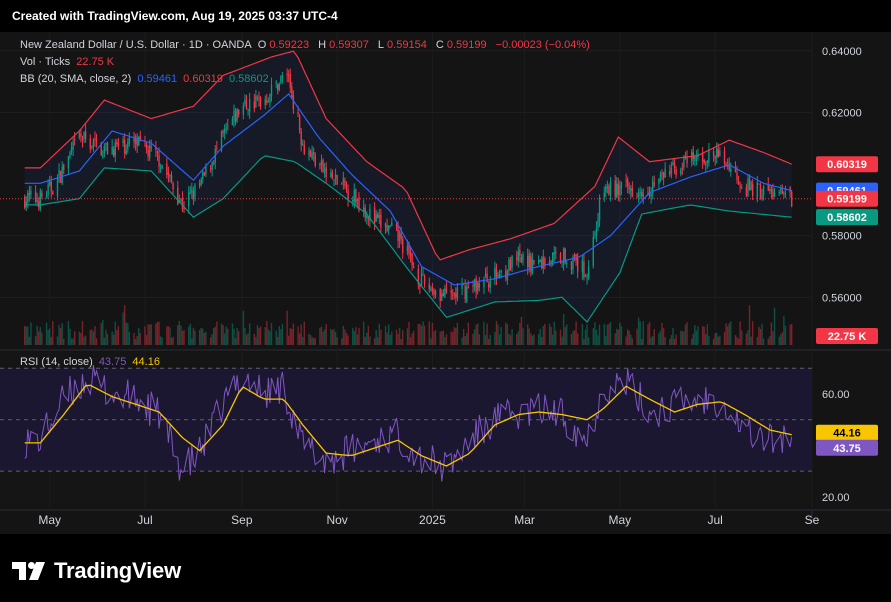 This screenshot has width=891, height=602. Describe the element at coordinates (349, 45) in the screenshot. I see `high-value: 0.59307` at that location.